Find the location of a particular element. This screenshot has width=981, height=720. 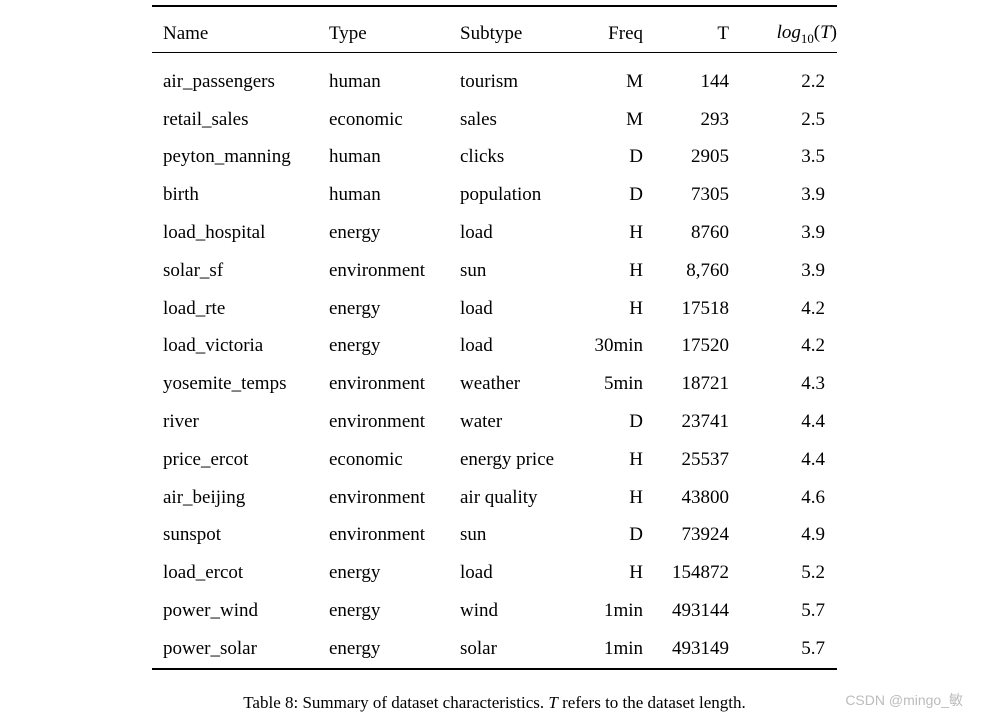

cell-t: 493149 is located at coordinates (700, 648).